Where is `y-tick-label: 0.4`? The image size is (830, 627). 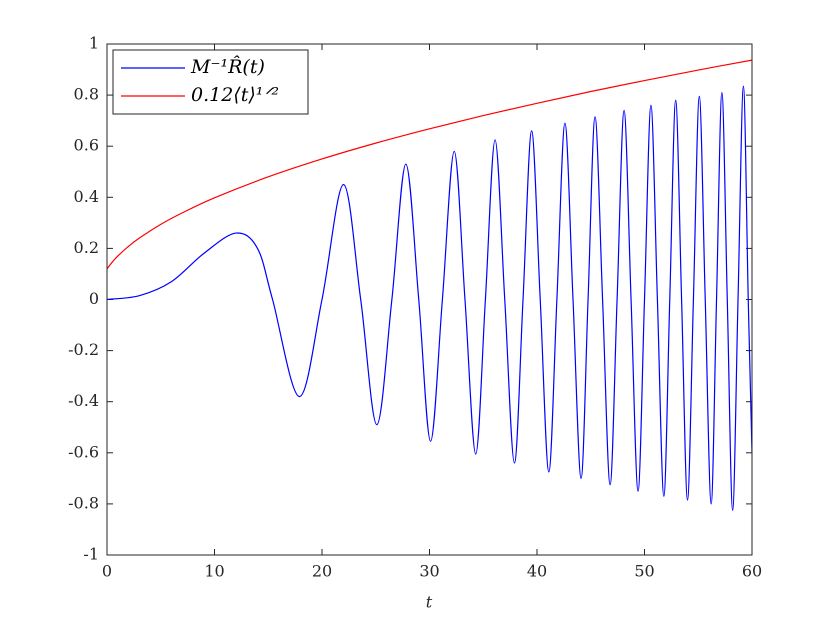 y-tick-label: 0.4 is located at coordinates (86, 196).